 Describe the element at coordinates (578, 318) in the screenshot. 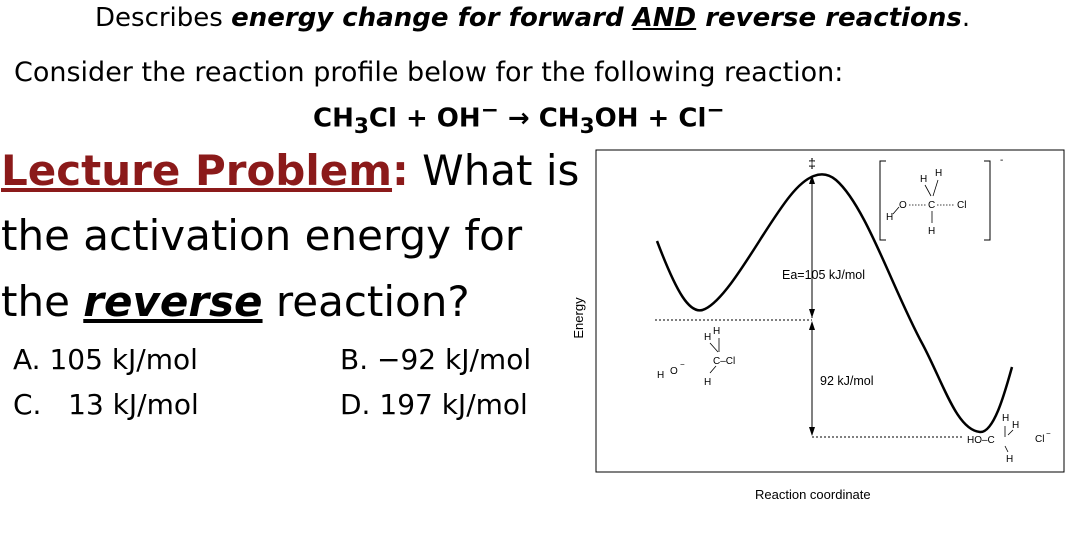

I see `y-axis-label: Energy` at that location.